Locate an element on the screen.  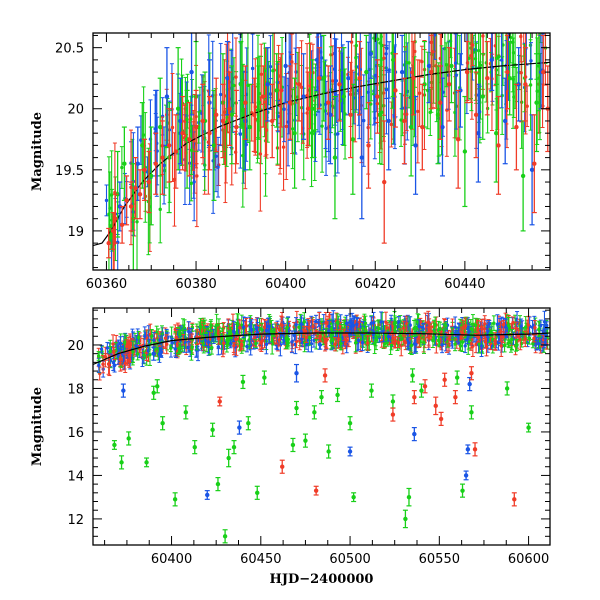
y-tick-label: 20 is located at coordinates (75, 110).